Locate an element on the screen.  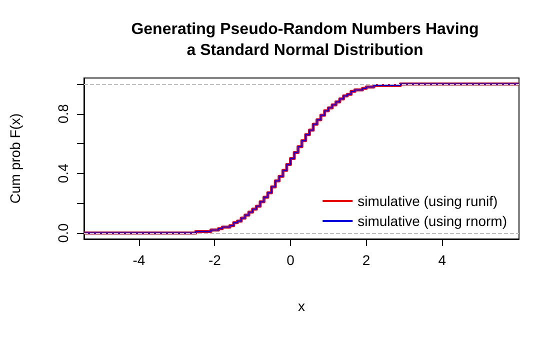
y-tick-label: 0.8 is located at coordinates (63, 114).